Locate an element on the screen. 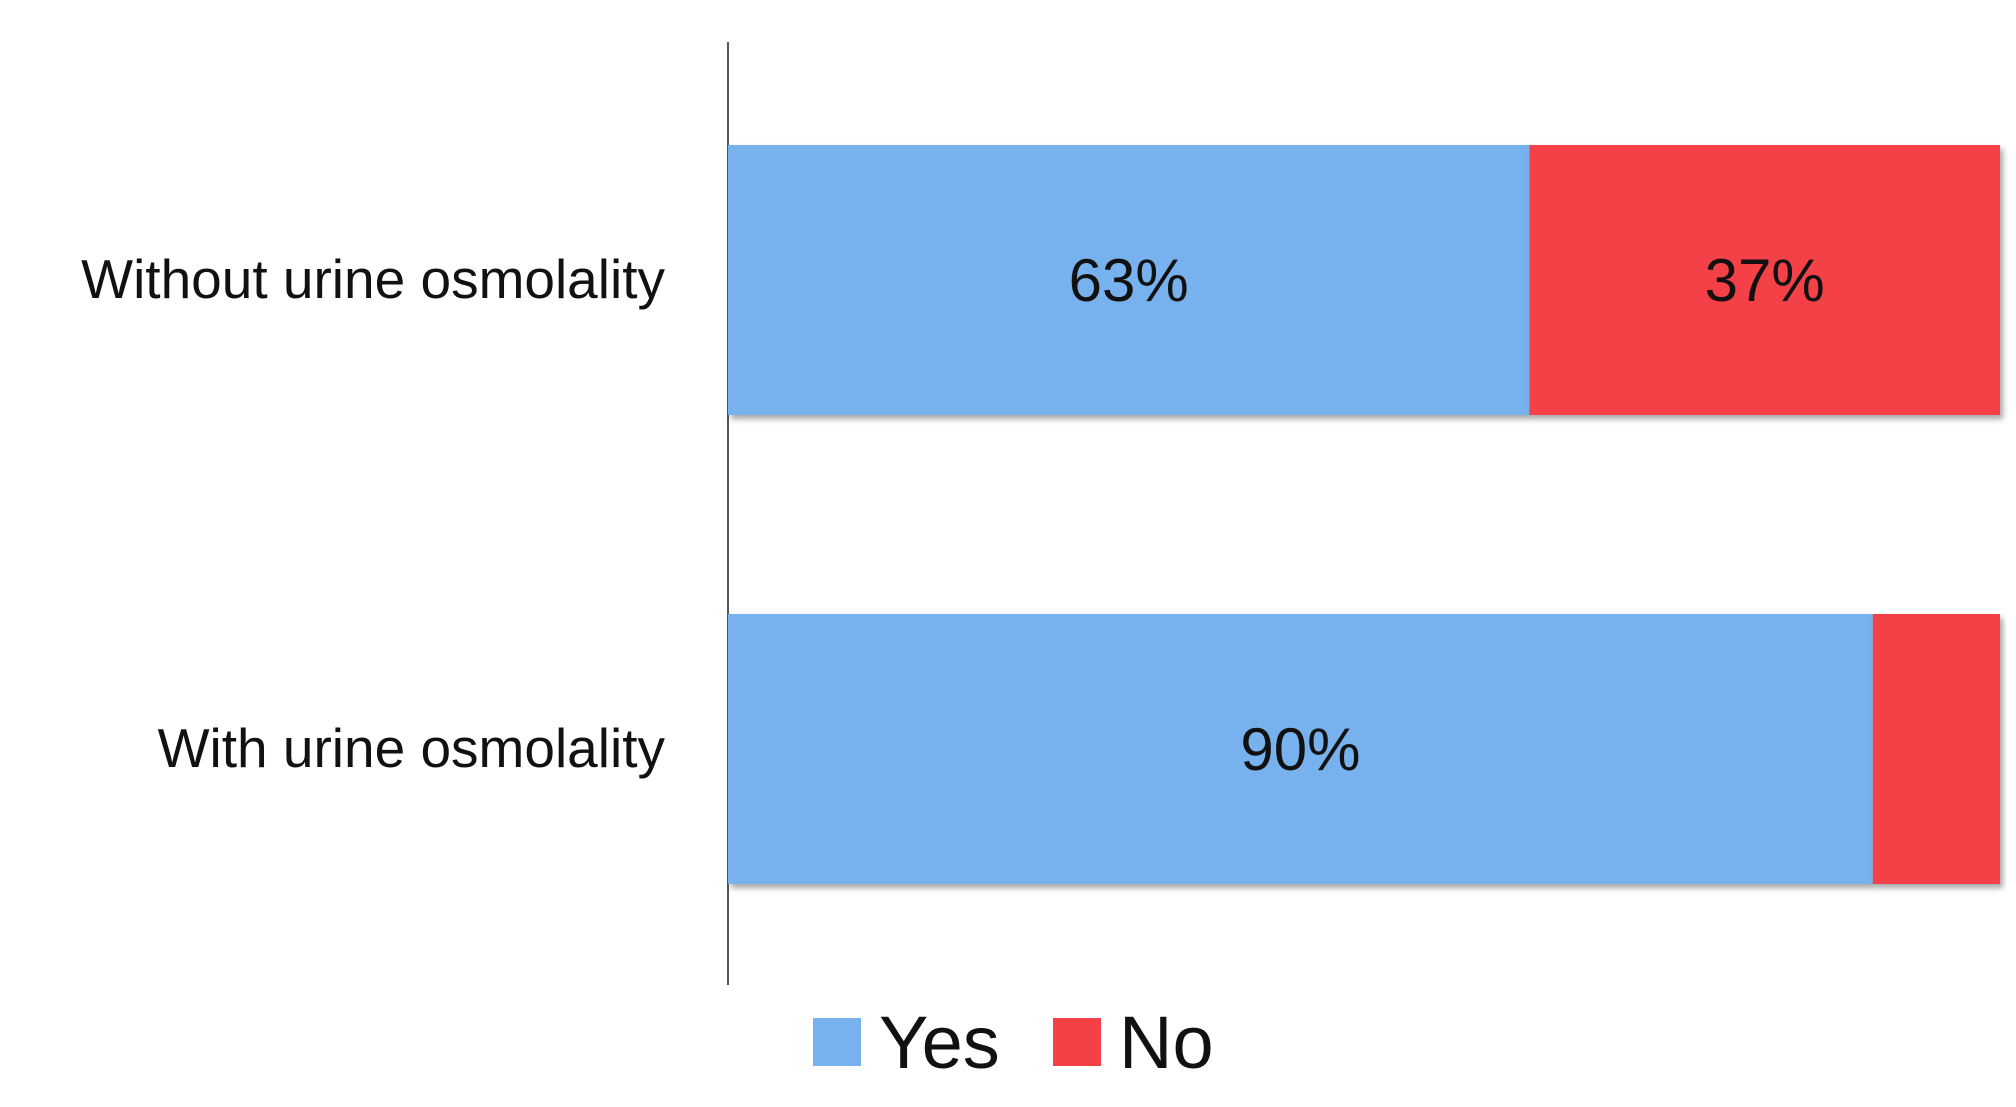  legend-swatch-no is located at coordinates (1077, 1042).